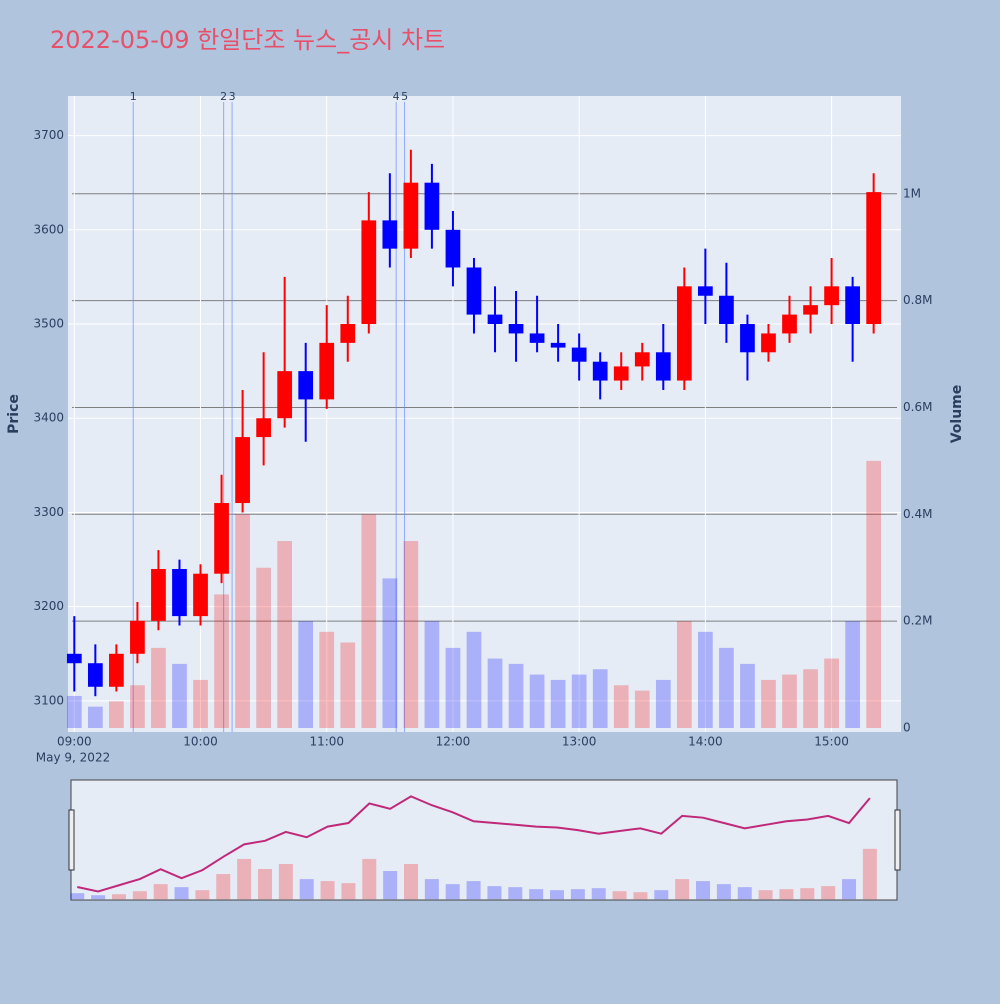  Describe the element at coordinates (133, 96) in the screenshot. I see `news-label: 1` at that location.